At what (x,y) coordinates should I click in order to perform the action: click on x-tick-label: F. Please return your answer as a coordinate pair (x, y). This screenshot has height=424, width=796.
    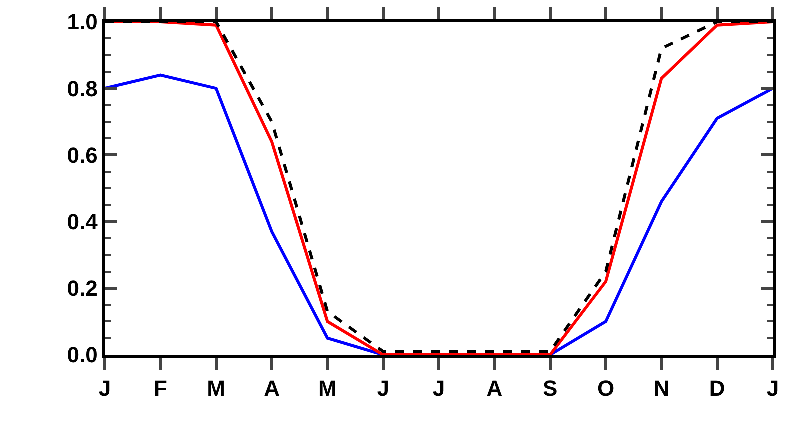
    Looking at the image, I should click on (161, 389).